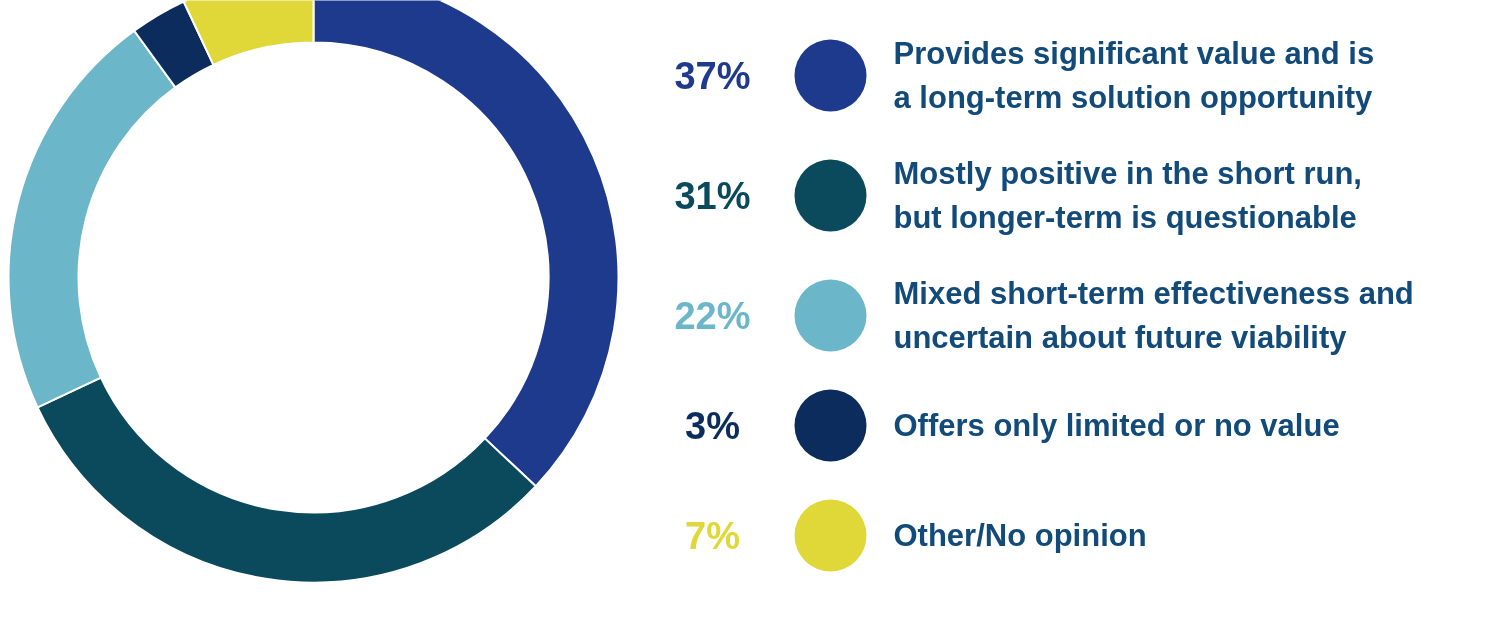  Describe the element at coordinates (712, 195) in the screenshot. I see `data-label: 31%` at that location.